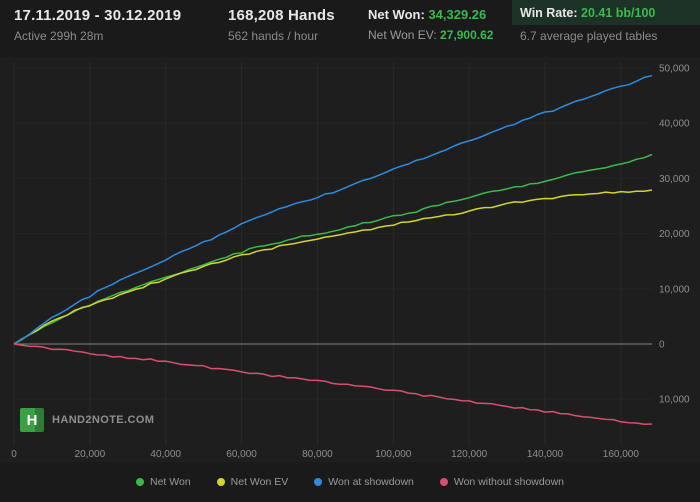 The width and height of the screenshot is (700, 502). Describe the element at coordinates (469, 454) in the screenshot. I see `x-tick-label: 120,000` at that location.